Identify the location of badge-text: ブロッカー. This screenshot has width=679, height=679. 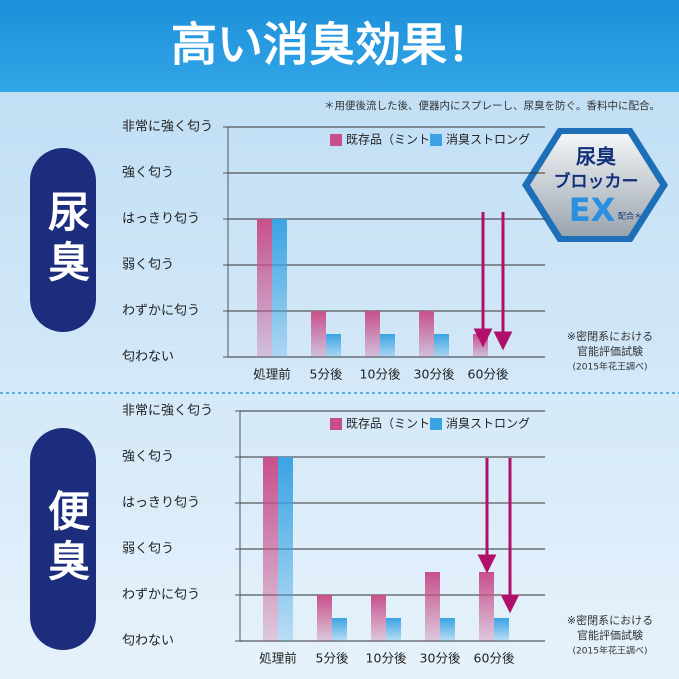
(596, 181).